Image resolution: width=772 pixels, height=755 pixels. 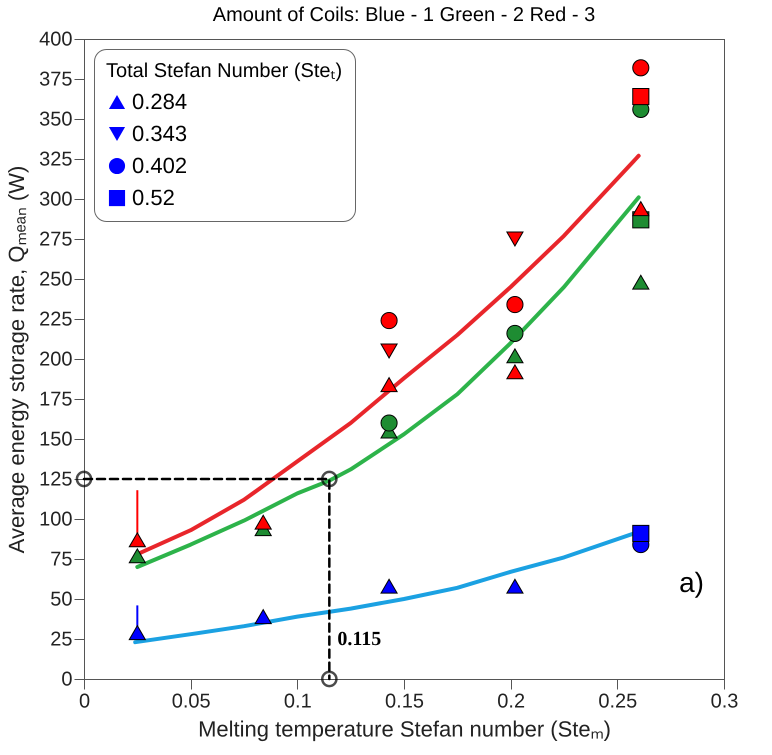 I want to click on x-tick-label: 0, so click(x=84, y=701).